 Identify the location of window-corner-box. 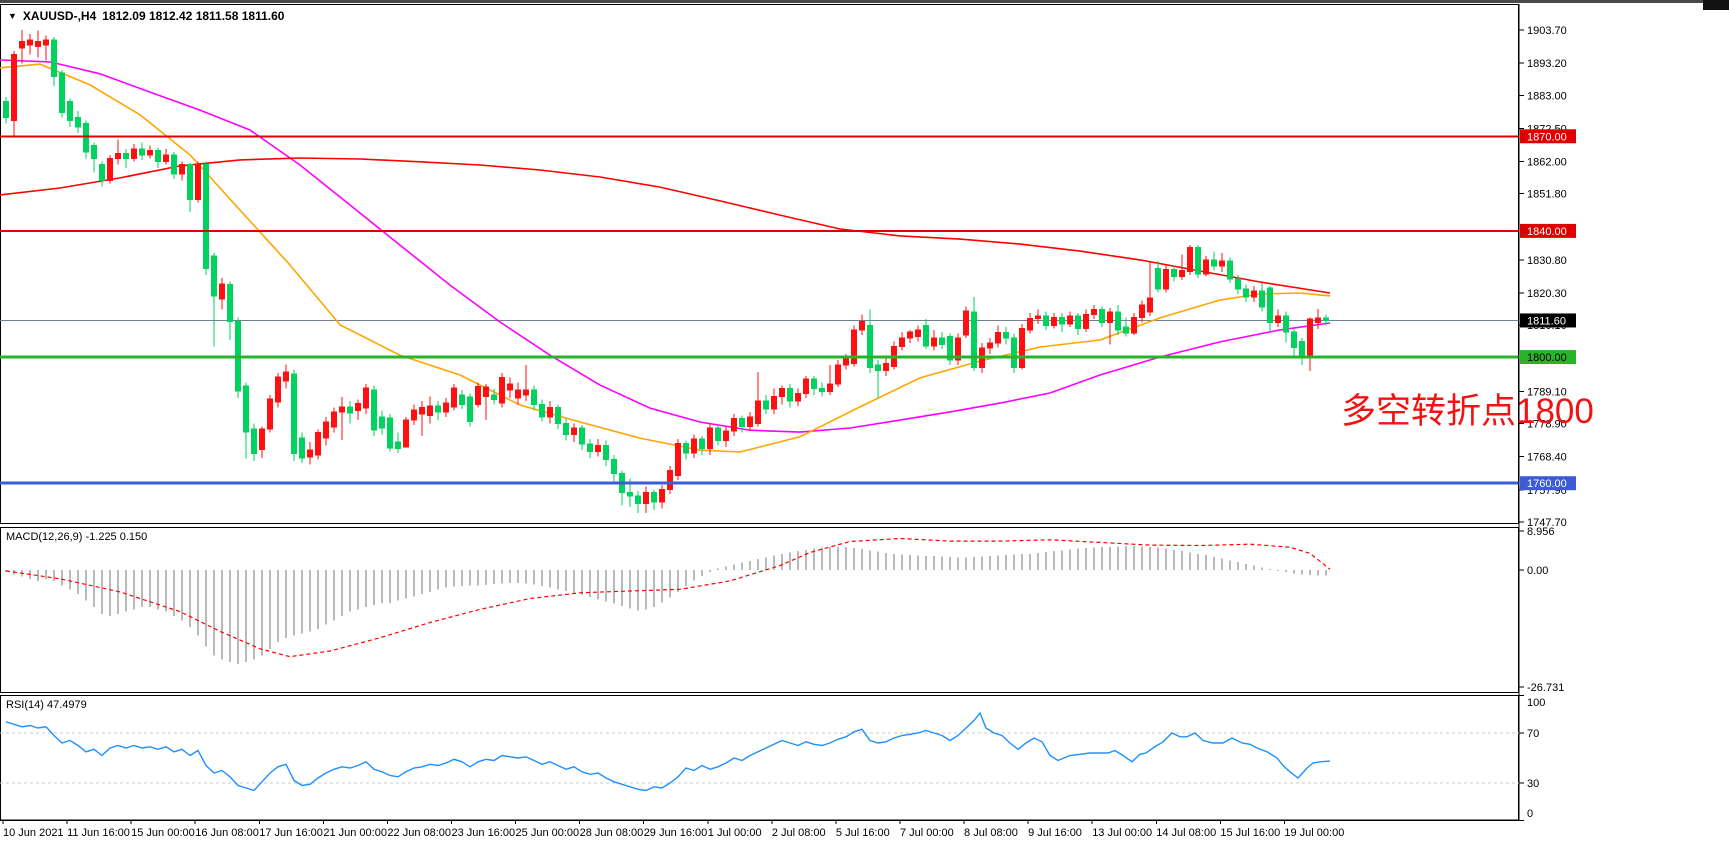
(1716, 5).